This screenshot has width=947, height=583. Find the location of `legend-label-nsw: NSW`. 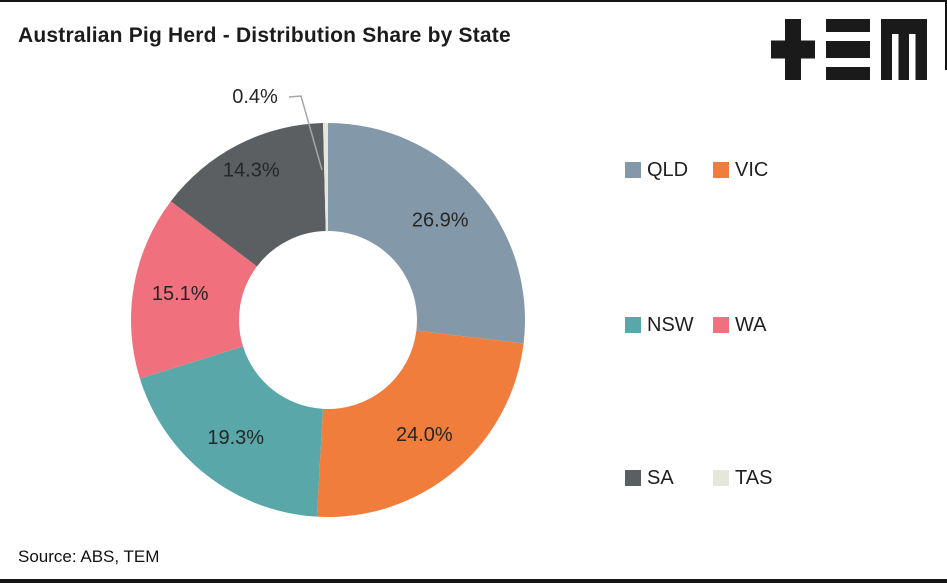

legend-label-nsw: NSW is located at coordinates (670, 325).